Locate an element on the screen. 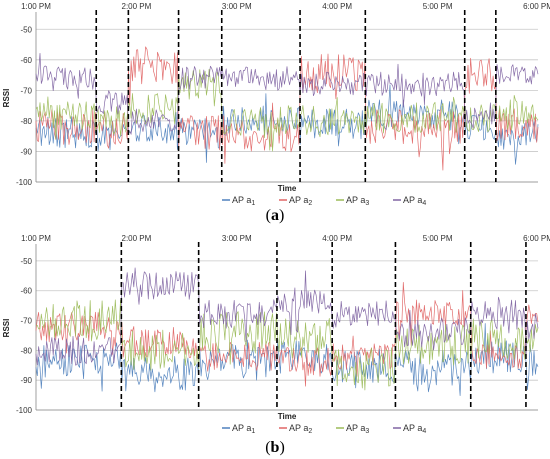 This screenshot has height=459, width=550. panel-b-caption-letter: b is located at coordinates (275, 447).